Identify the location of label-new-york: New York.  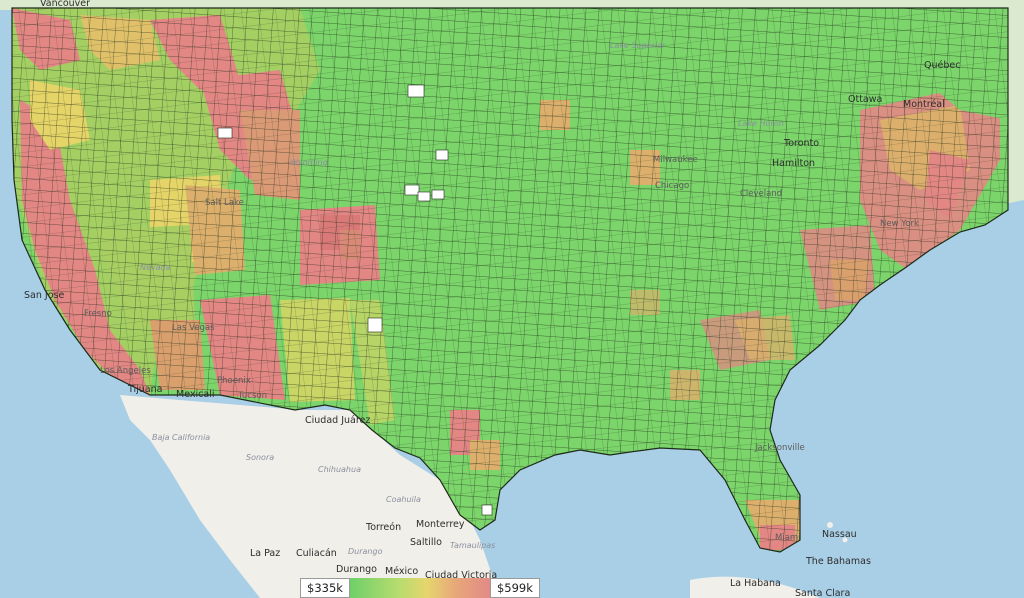
(899, 224).